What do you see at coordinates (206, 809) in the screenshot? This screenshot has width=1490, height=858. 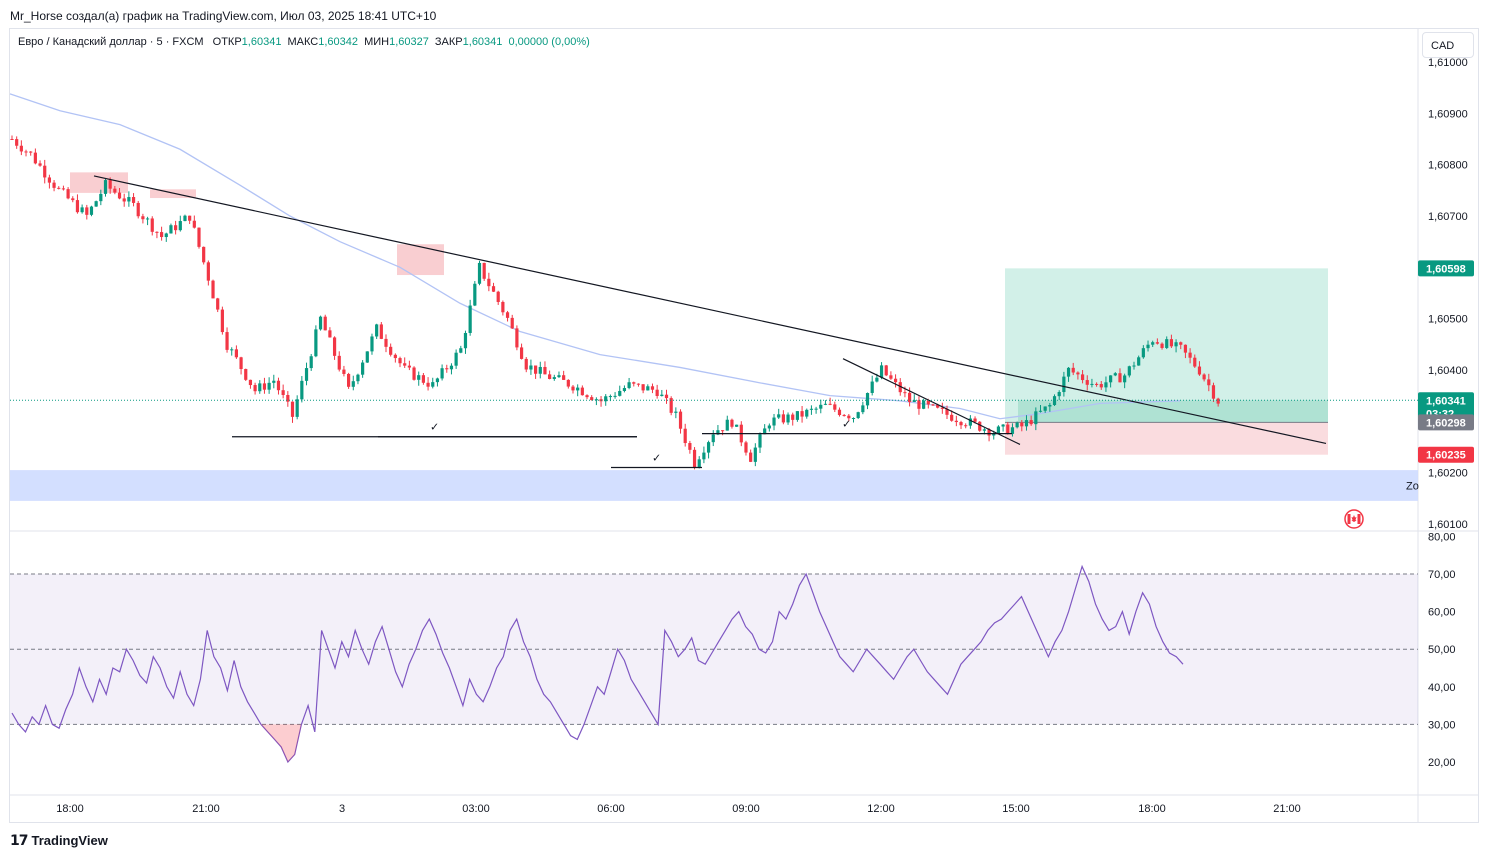 I see `time-axis-tick: 21:00` at bounding box center [206, 809].